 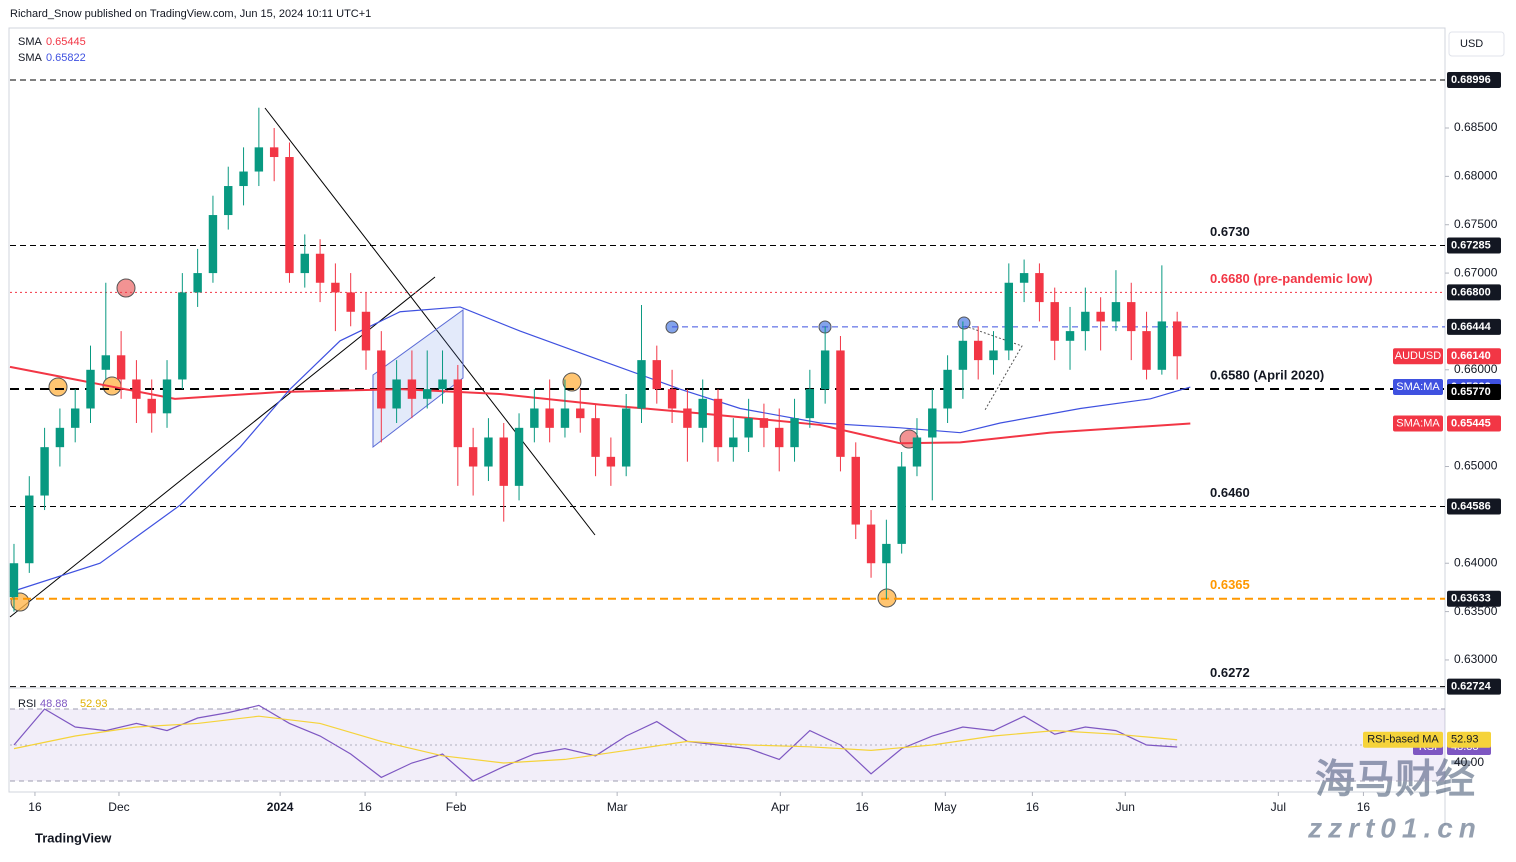 What do you see at coordinates (27, 704) in the screenshot?
I see `rsi-legend: RSI` at bounding box center [27, 704].